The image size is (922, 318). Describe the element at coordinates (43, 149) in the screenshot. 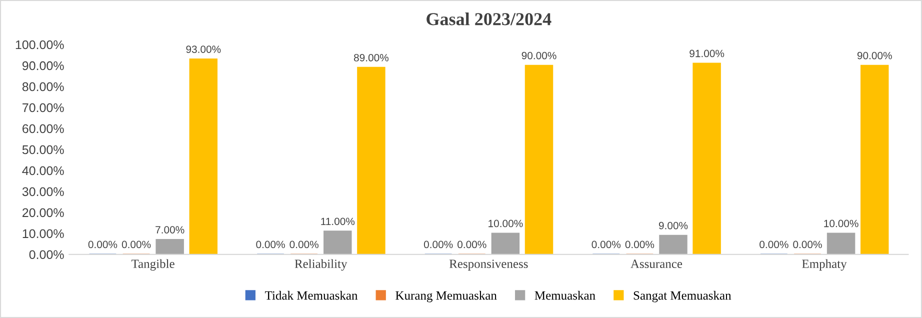

I see `y-tick-label: 50.00%` at that location.